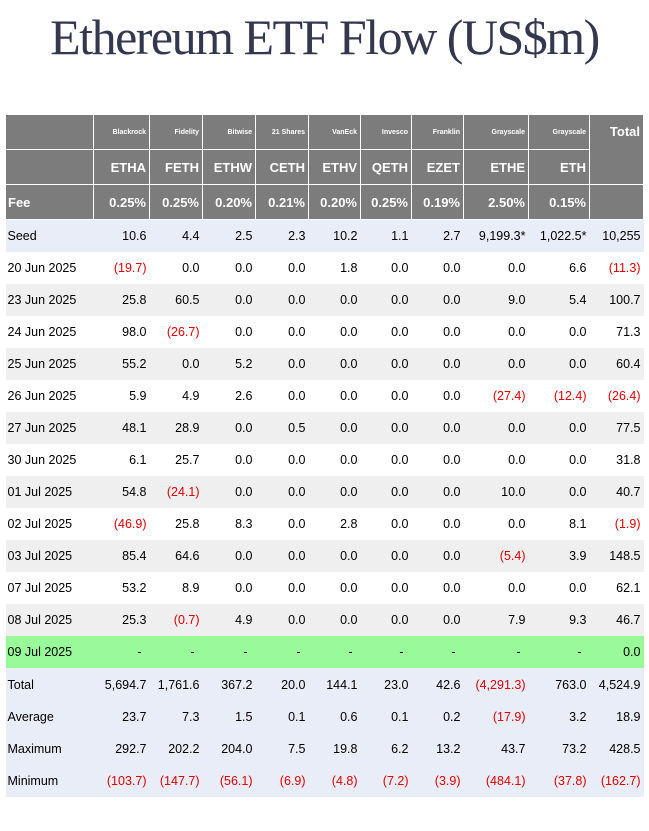  Describe the element at coordinates (437, 749) in the screenshot. I see `flow-cell: 13.2` at that location.